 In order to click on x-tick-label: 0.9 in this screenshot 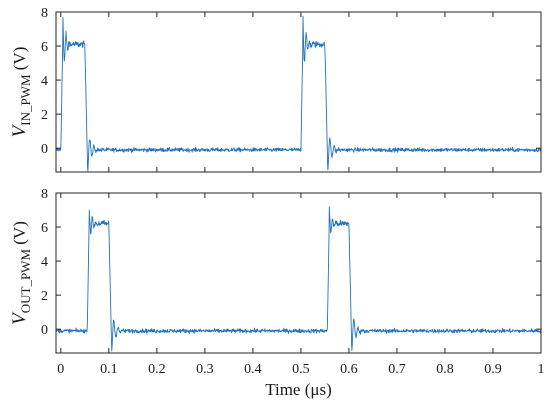, I will do `click(493, 369)`.